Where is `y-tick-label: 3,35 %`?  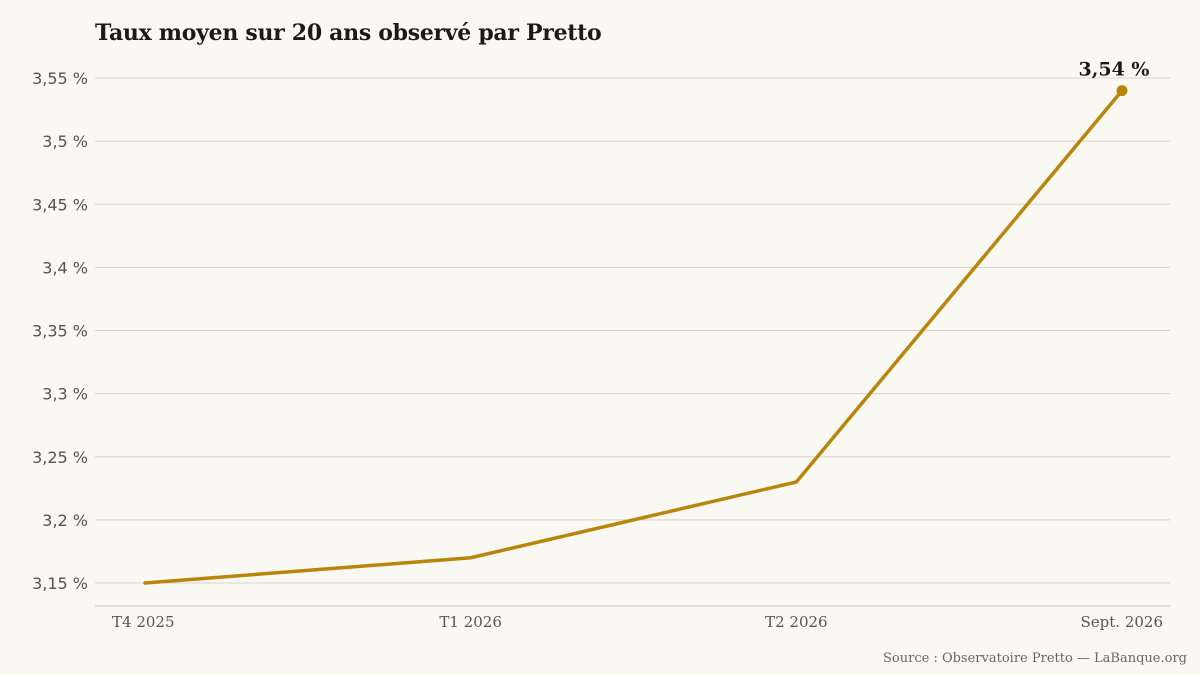 y-tick-label: 3,35 % is located at coordinates (60, 331).